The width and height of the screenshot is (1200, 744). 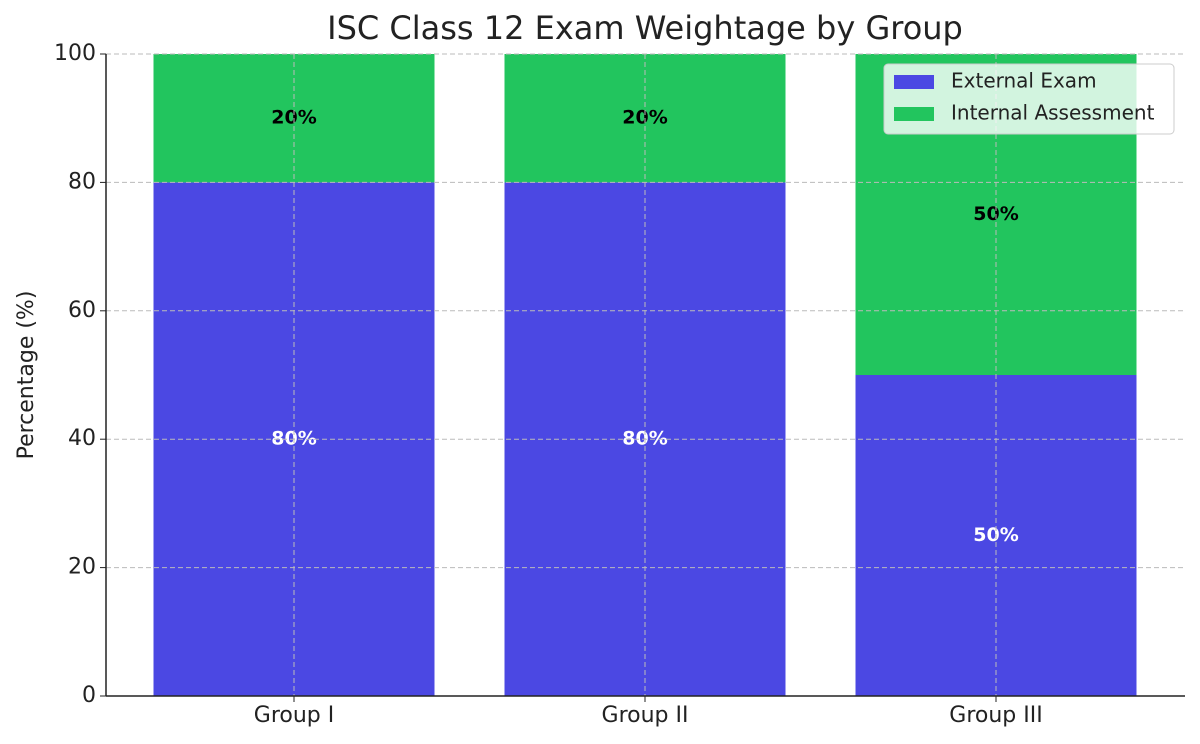 I want to click on y-tick-label: 20, so click(x=82, y=567).